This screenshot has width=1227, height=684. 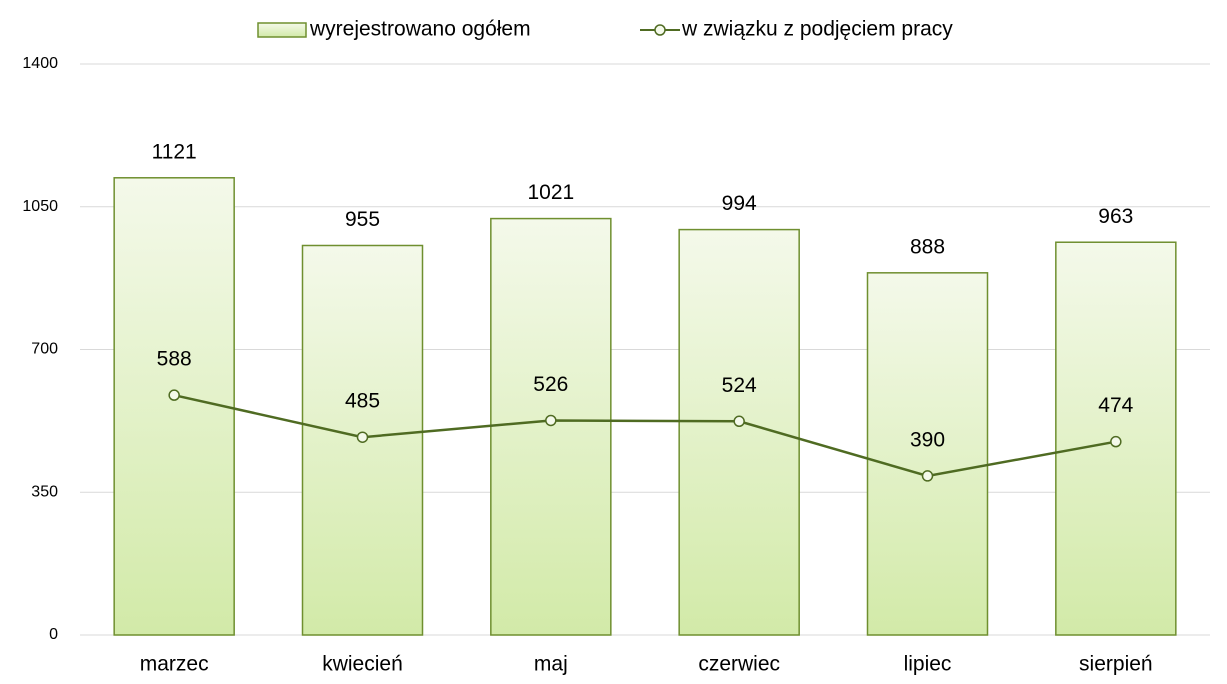 What do you see at coordinates (1115, 216) in the screenshot?
I see `bar-value-label: 963` at bounding box center [1115, 216].